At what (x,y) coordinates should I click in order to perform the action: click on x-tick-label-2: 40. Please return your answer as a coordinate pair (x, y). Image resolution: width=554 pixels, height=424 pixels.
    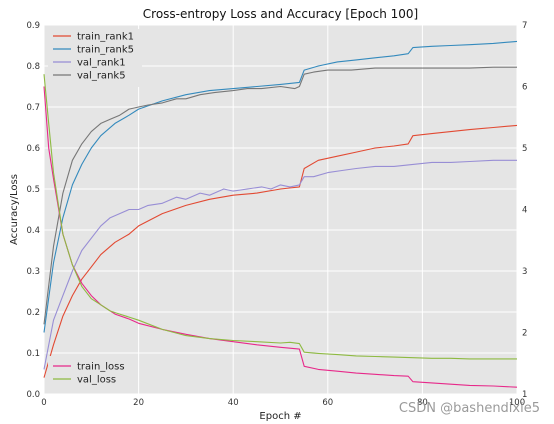
    Looking at the image, I should click on (233, 403).